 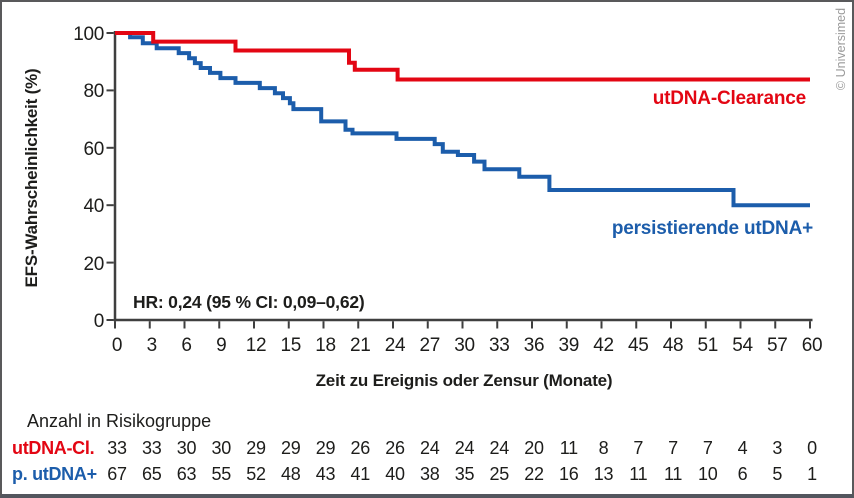 What do you see at coordinates (812, 345) in the screenshot?
I see `x-tick-label: 60` at bounding box center [812, 345].